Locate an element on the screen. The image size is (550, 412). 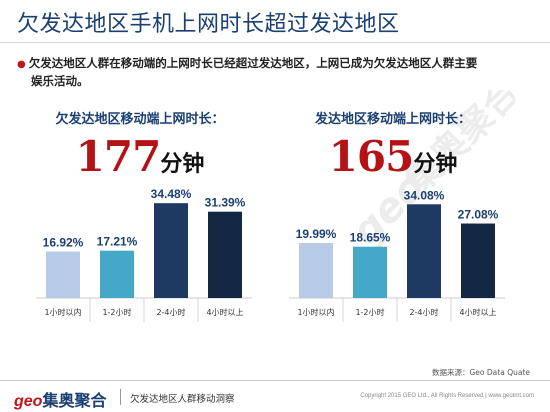
data-source: 数据来源：Geo Data Quate is located at coordinates (481, 372).